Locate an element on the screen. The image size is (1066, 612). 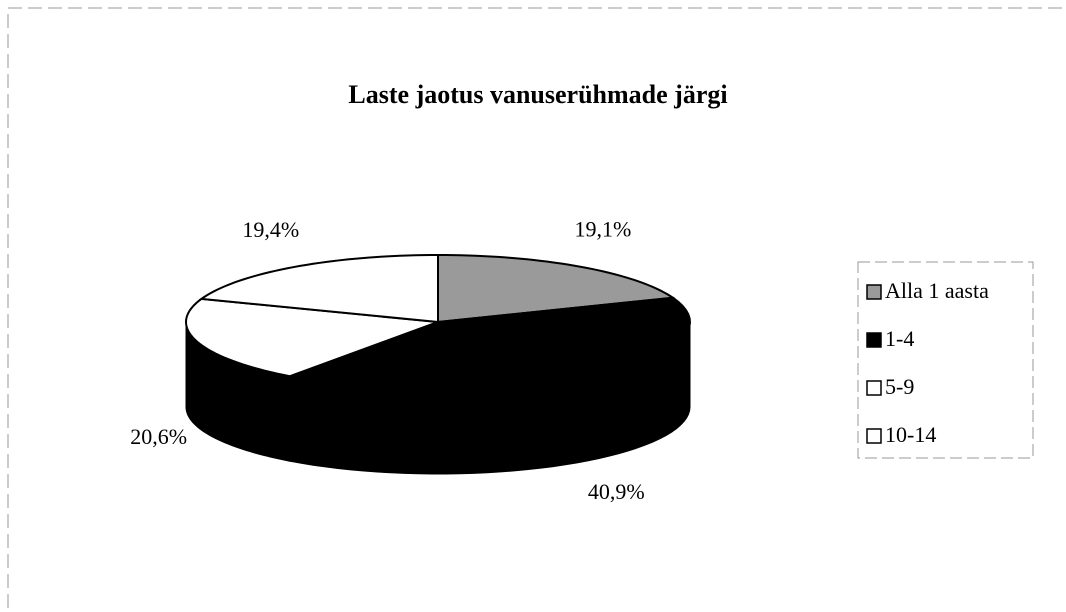
chart-title: Laste jaotus vanuserühmade järgi is located at coordinates (537, 94).